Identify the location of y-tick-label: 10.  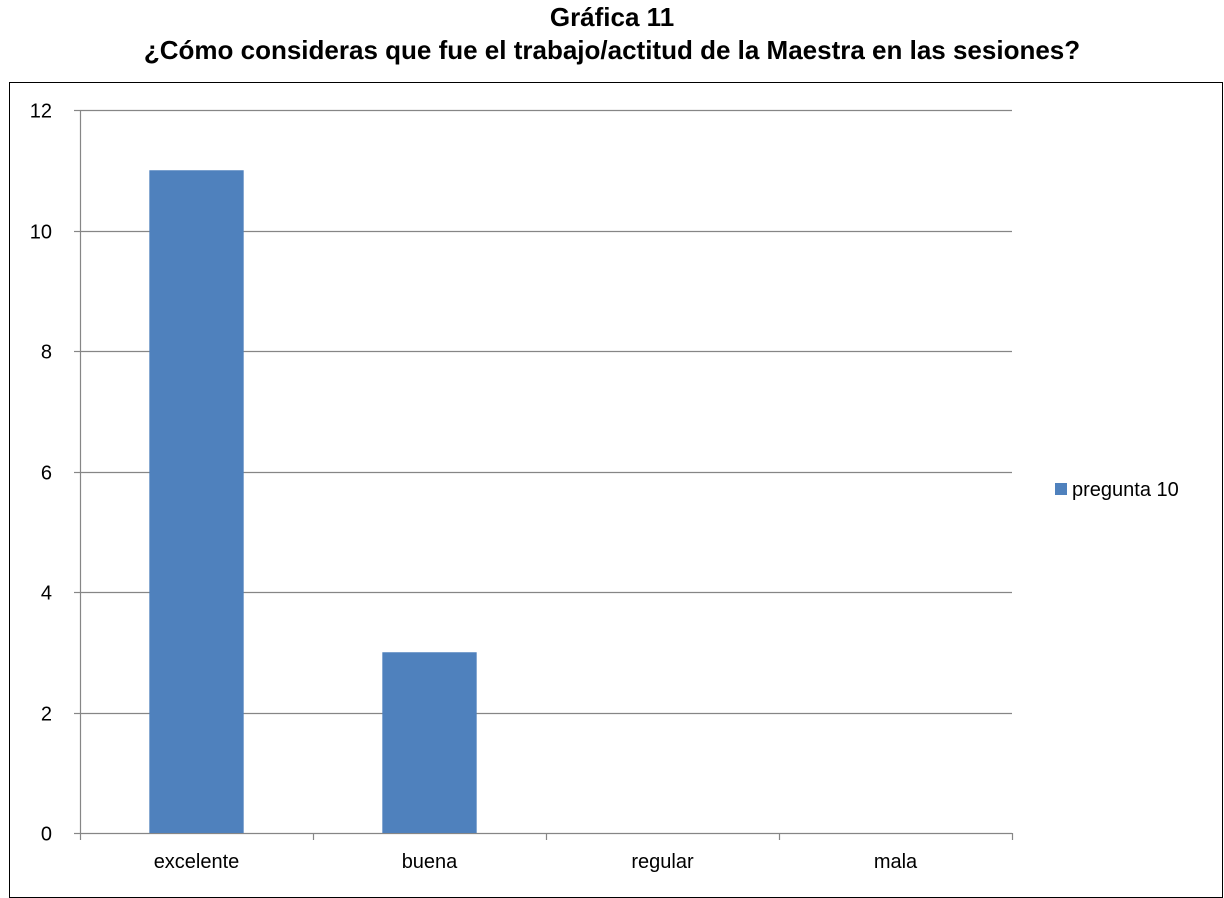
(41, 233).